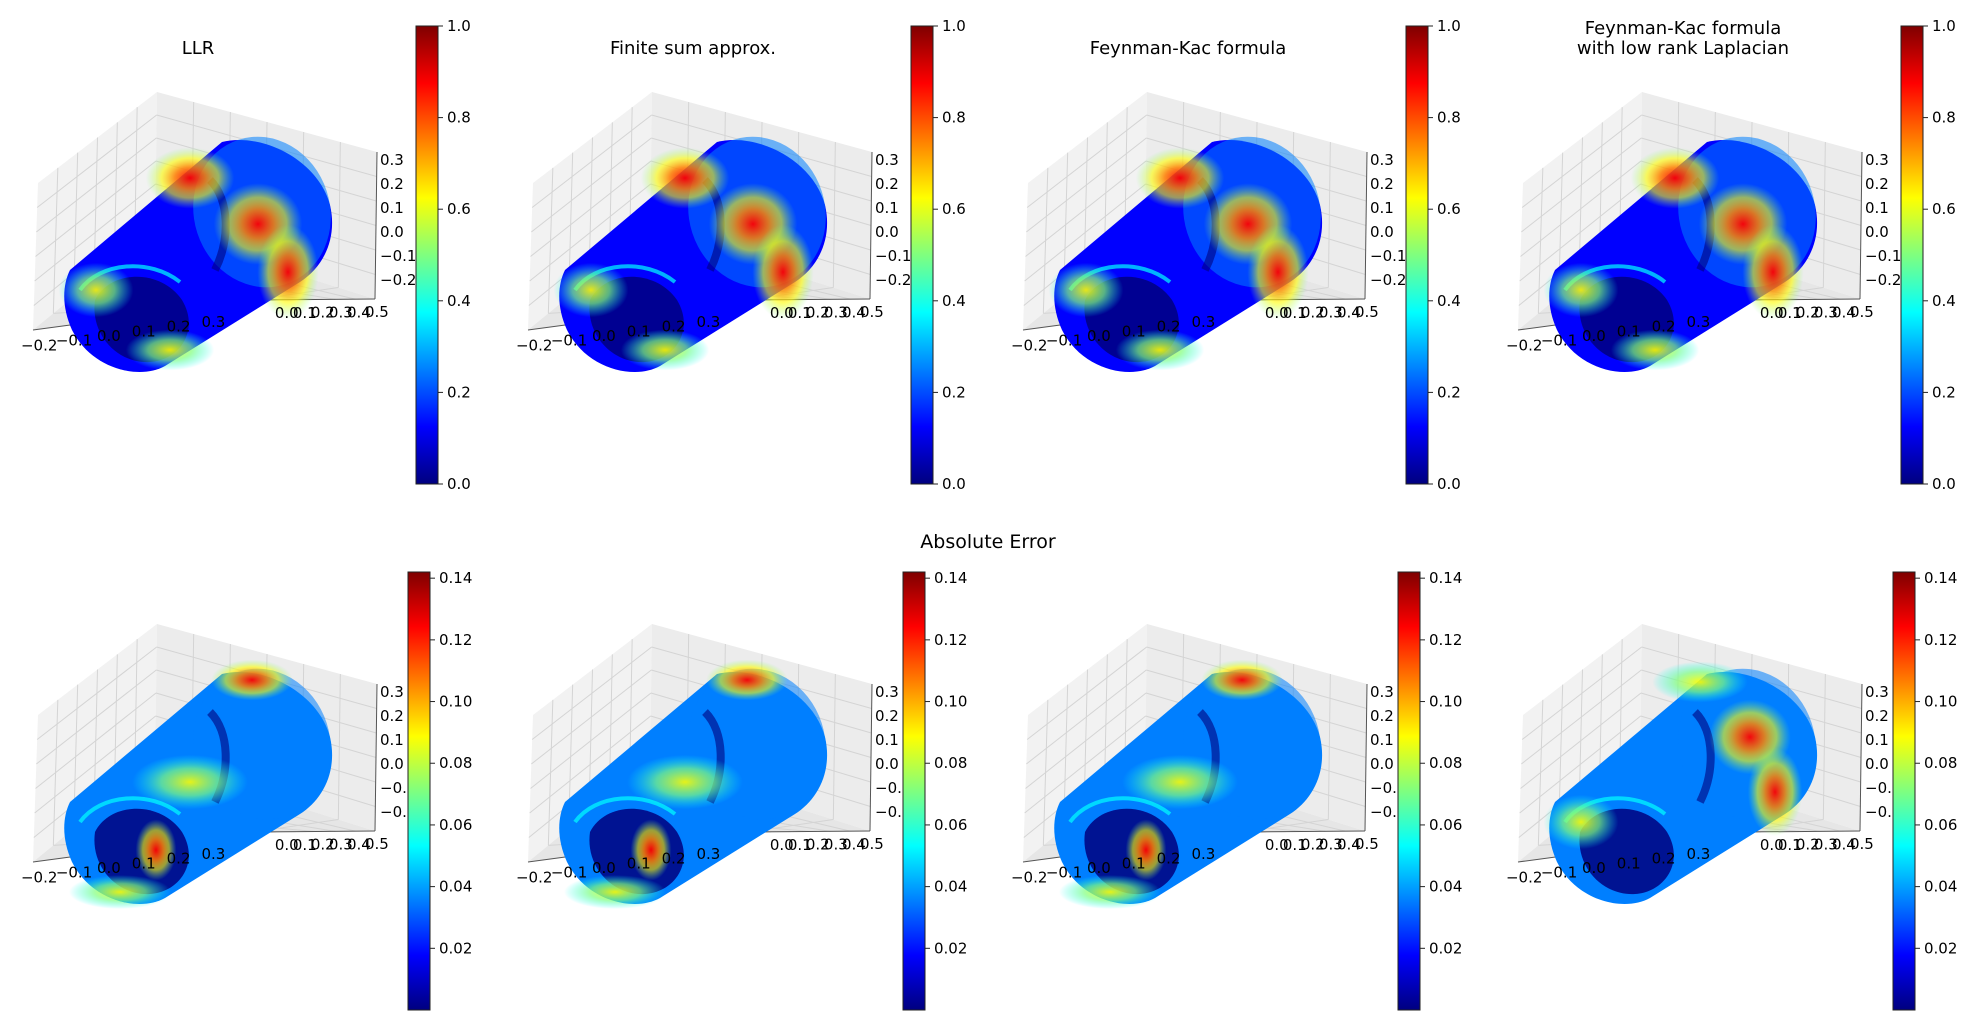 The width and height of the screenshot is (1976, 1024). I want to click on colorbar, so click(1417, 255).